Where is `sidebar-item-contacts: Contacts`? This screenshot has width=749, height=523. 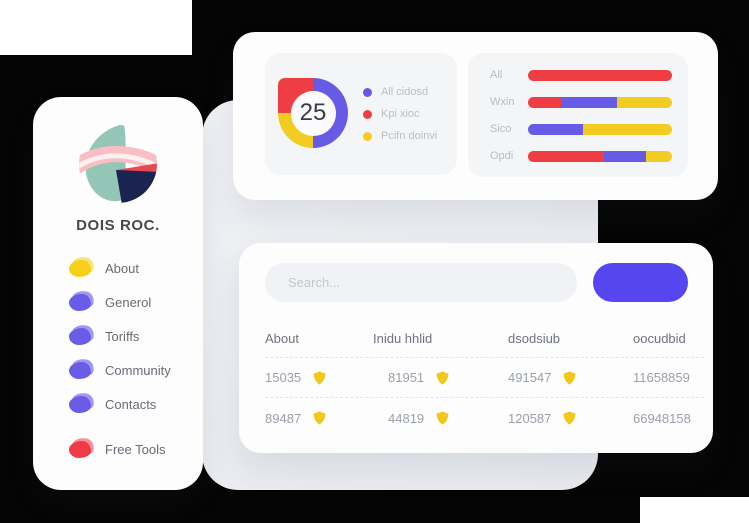
sidebar-item-contacts: Contacts is located at coordinates (136, 404).